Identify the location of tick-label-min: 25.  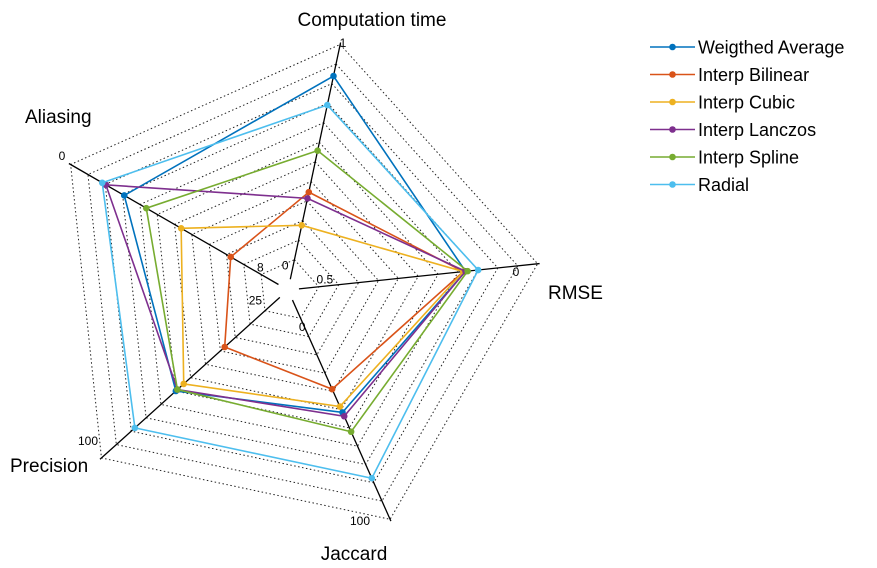
(256, 301).